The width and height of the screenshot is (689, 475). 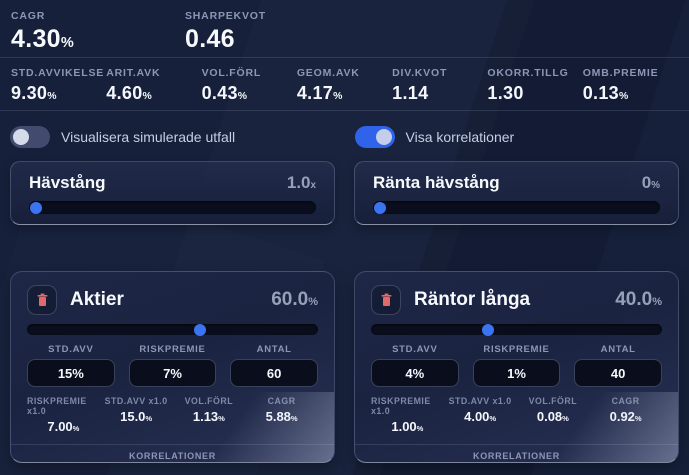 I want to click on show-correlations-toggle, so click(x=374, y=137).